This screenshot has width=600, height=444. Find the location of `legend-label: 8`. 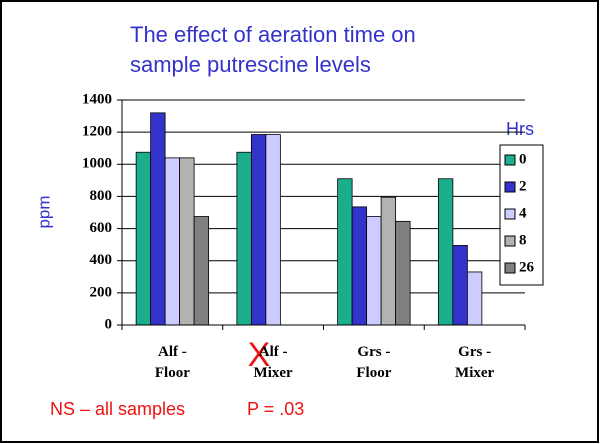

legend-label: 8 is located at coordinates (523, 240).